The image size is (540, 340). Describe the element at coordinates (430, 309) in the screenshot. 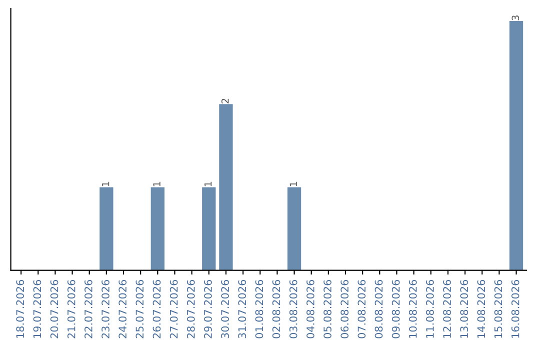

I see `x-tick-label: 11.08.2026` at that location.